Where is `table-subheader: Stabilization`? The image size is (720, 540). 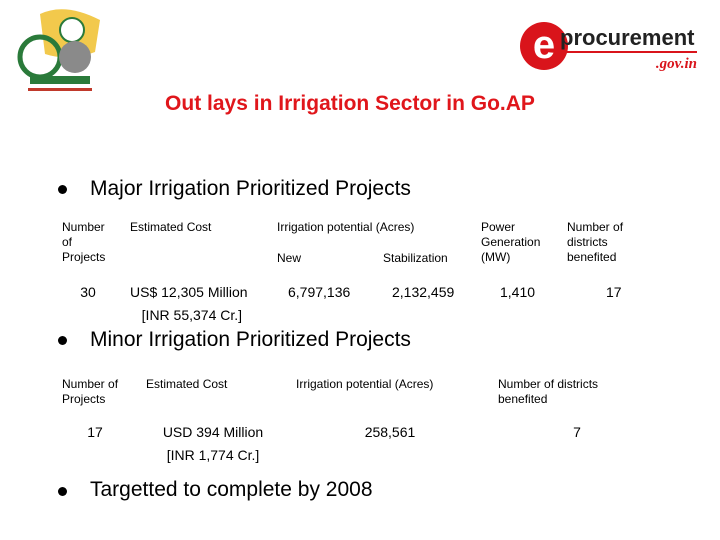
table-subheader: Stabilization is located at coordinates (415, 258).